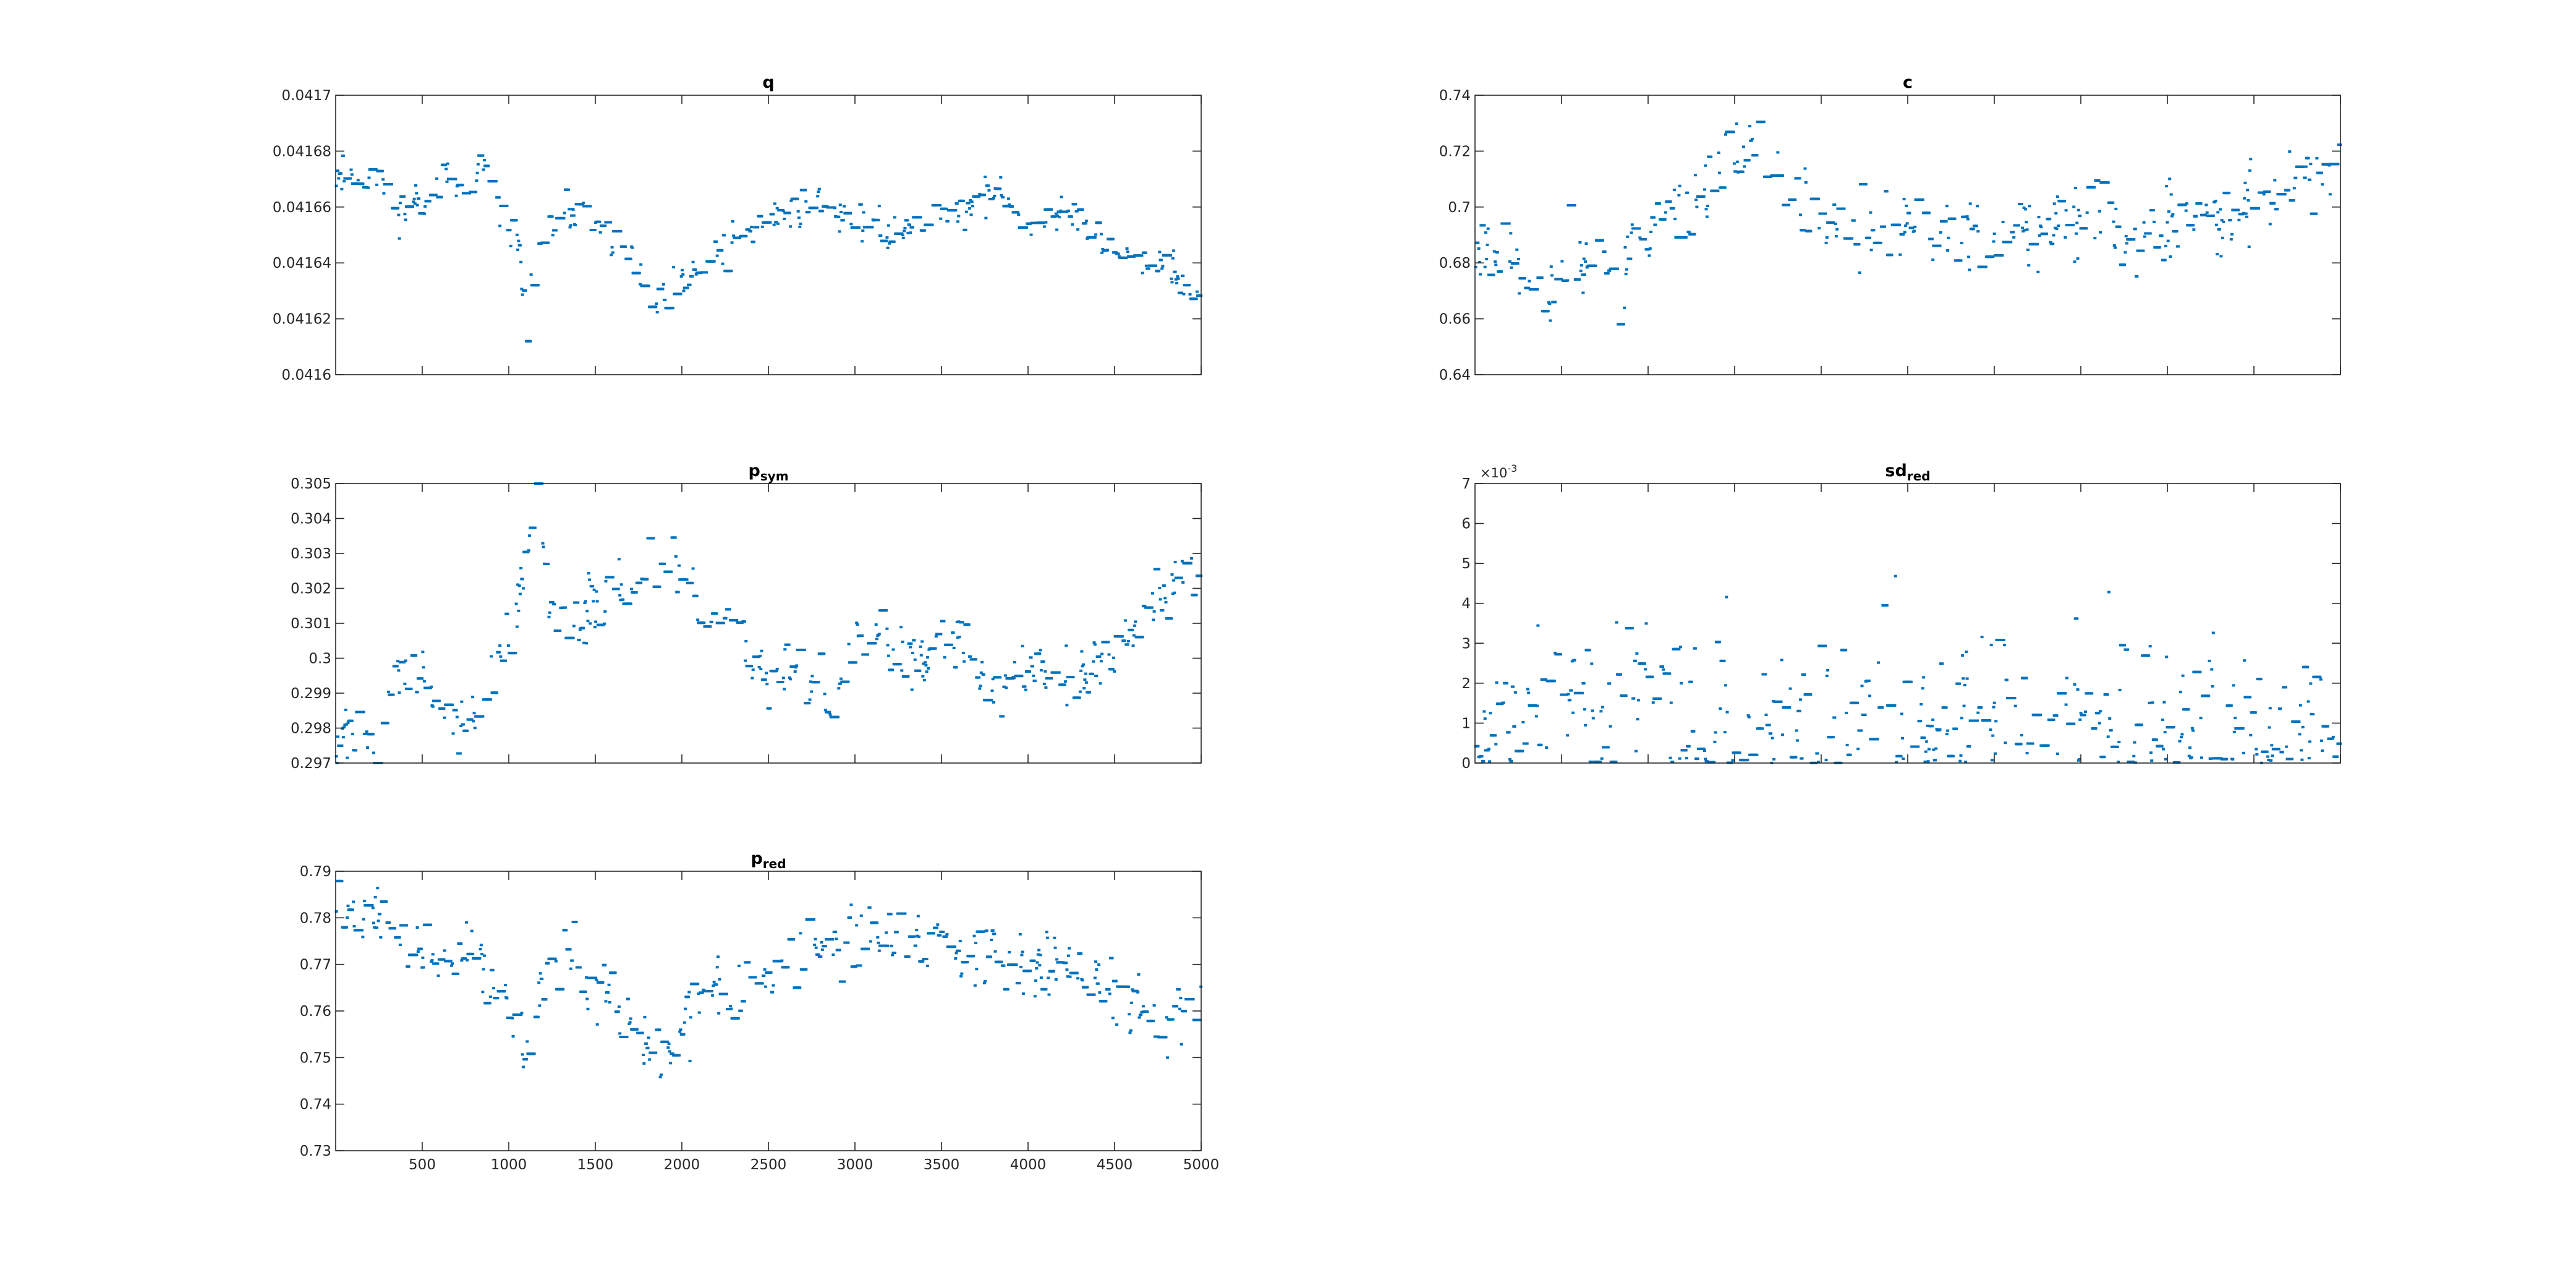 The height and width of the screenshot is (1288, 2576). I want to click on axes-box, so click(1907, 235).